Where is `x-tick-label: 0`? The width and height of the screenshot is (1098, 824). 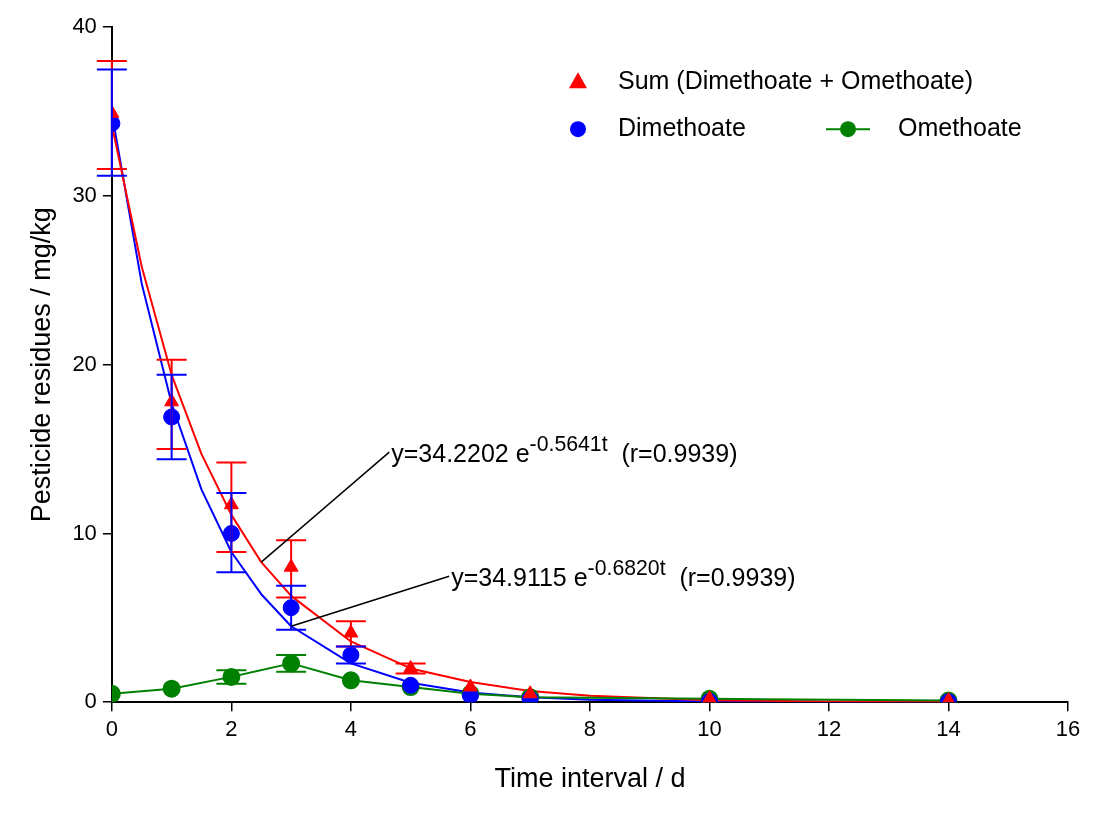 x-tick-label: 0 is located at coordinates (111, 729).